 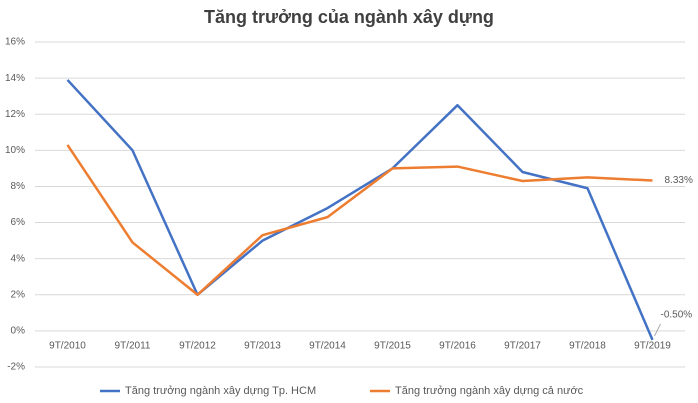 I want to click on y-tick-label: 4%, so click(x=18, y=258).